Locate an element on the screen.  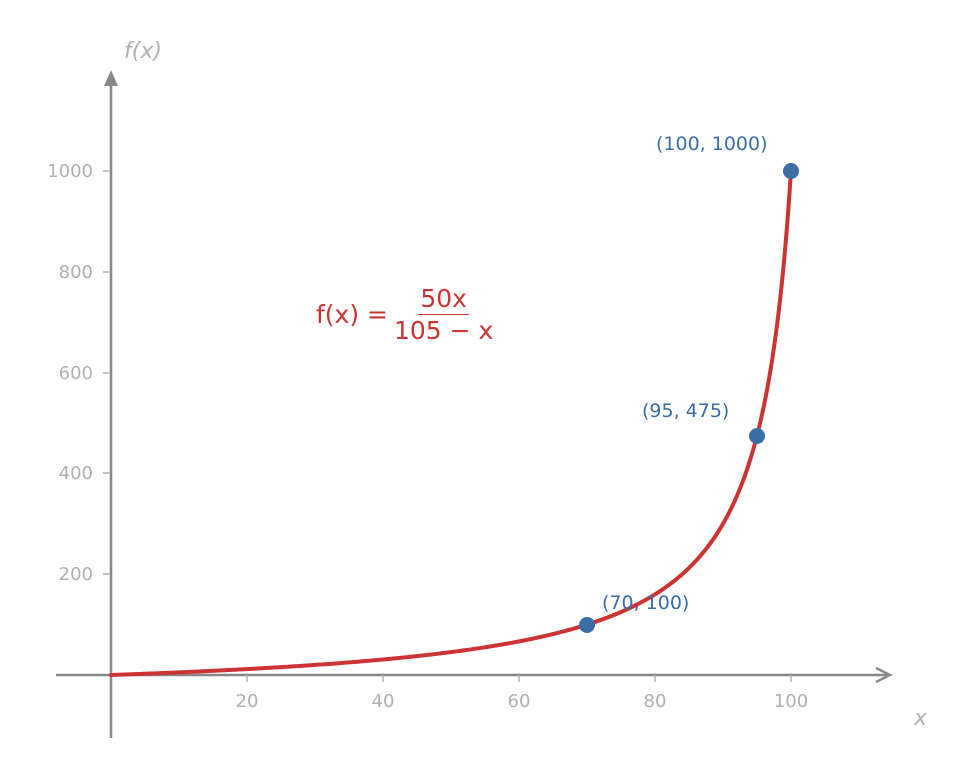
x-tick-label: 60 is located at coordinates (519, 701).